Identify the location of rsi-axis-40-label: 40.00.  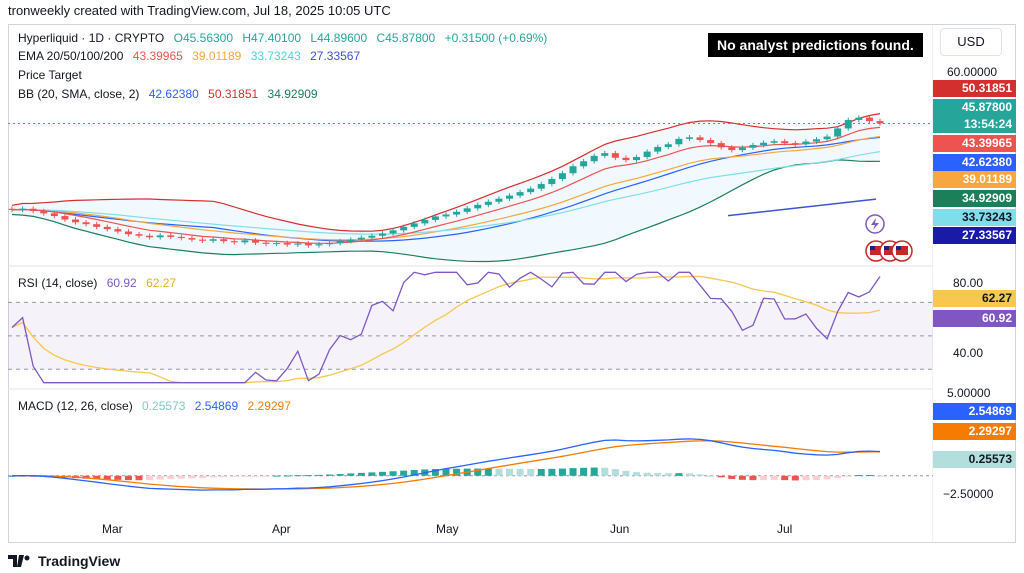
(968, 353).